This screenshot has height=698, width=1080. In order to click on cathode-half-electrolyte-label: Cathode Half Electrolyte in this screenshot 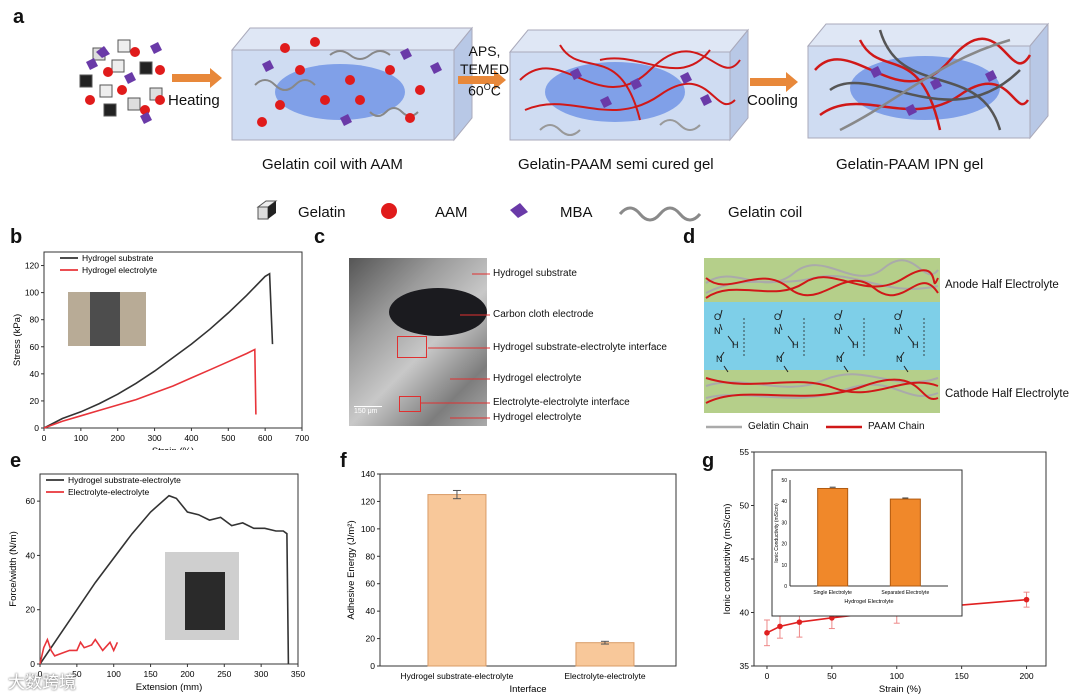, I will do `click(1007, 394)`.